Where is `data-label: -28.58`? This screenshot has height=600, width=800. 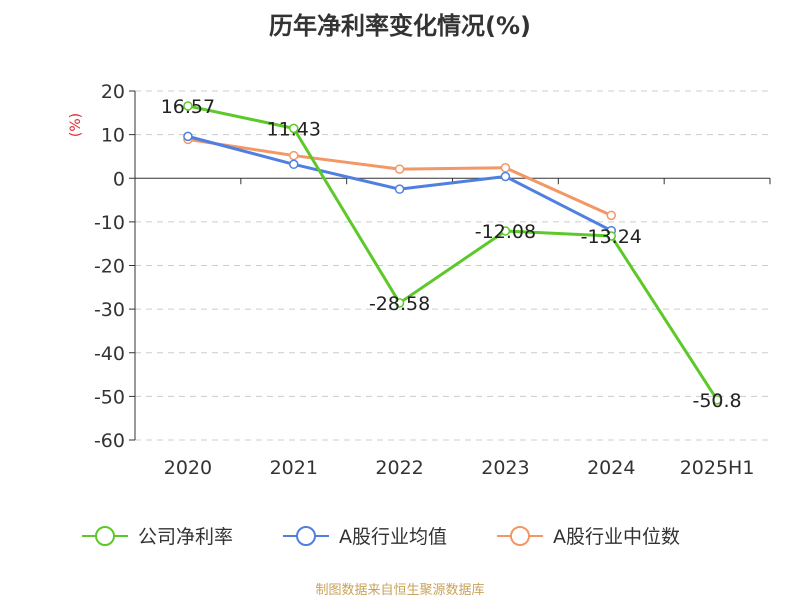 data-label: -28.58 is located at coordinates (399, 304).